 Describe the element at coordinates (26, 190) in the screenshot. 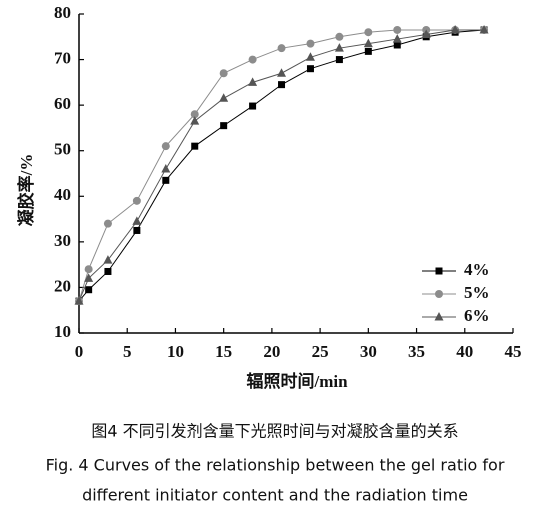

I see `y-axis-label: 凝胶率/%` at that location.